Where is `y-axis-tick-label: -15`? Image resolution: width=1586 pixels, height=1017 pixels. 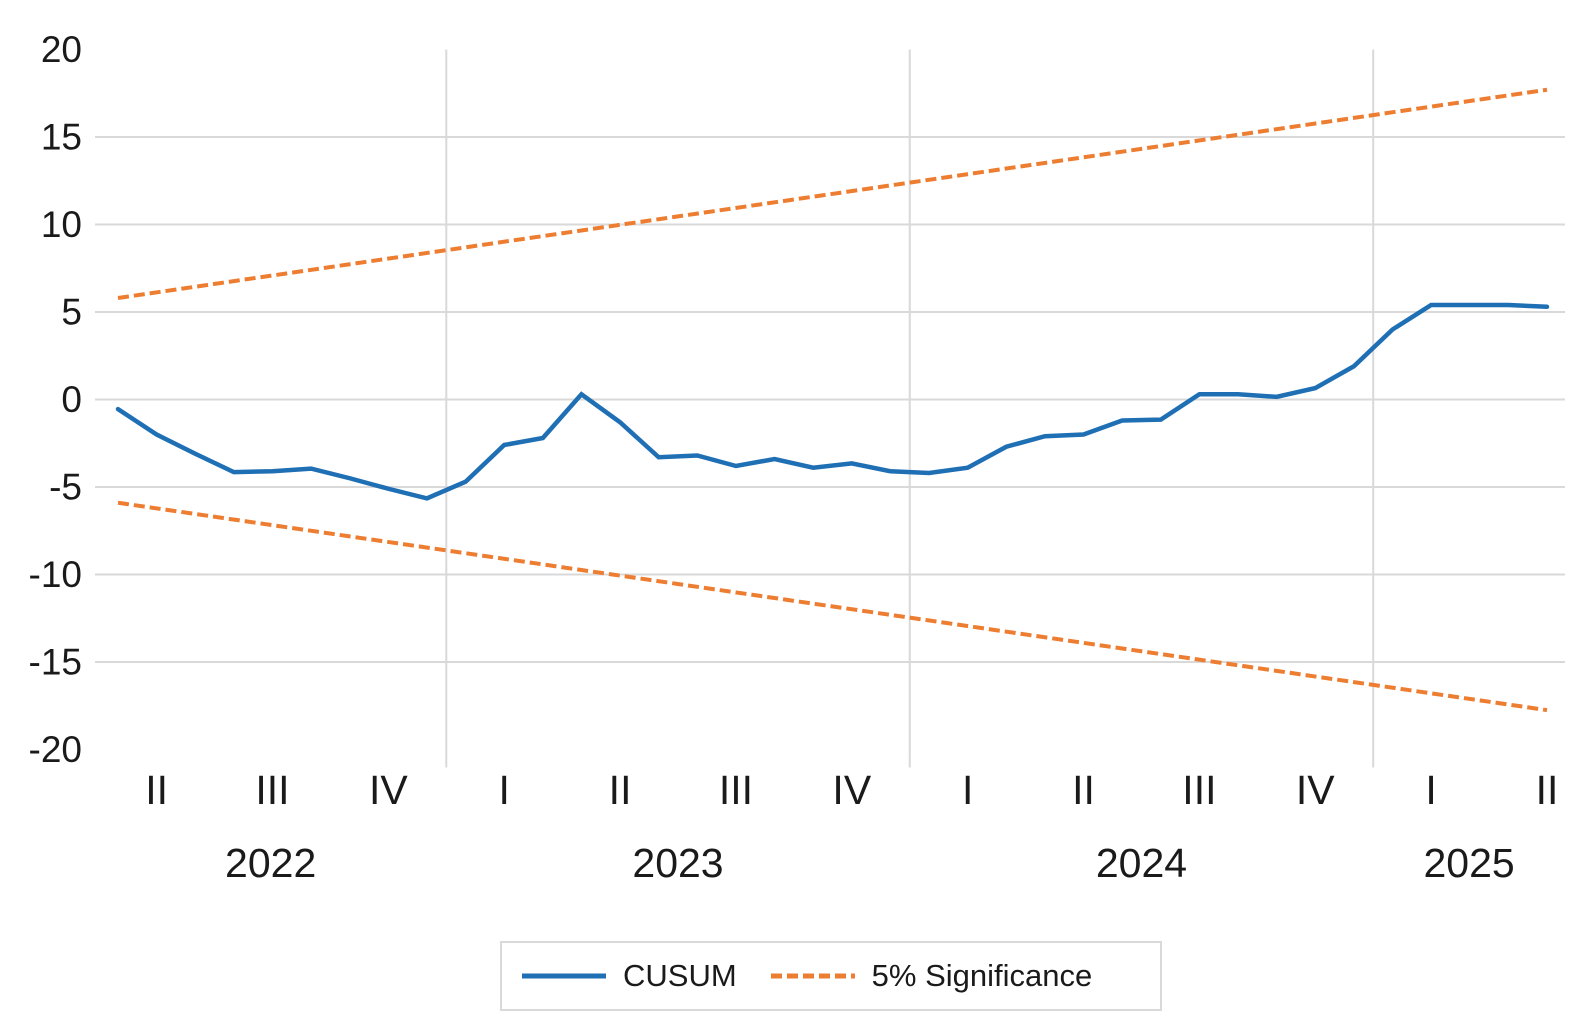
y-axis-tick-label: -15 is located at coordinates (55, 662).